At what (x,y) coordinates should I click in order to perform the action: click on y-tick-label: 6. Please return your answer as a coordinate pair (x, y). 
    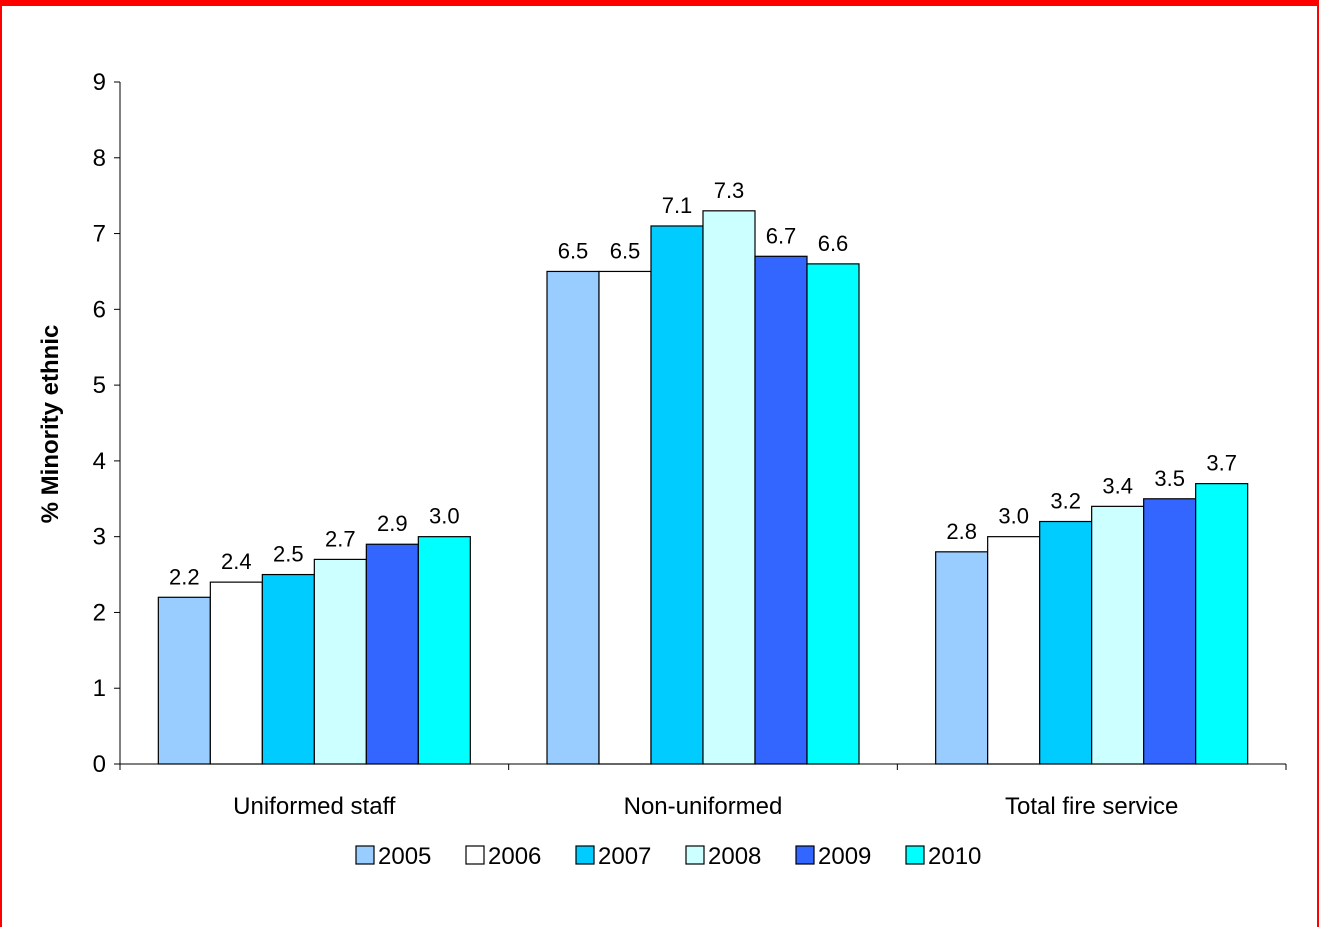
    Looking at the image, I should click on (99, 309).